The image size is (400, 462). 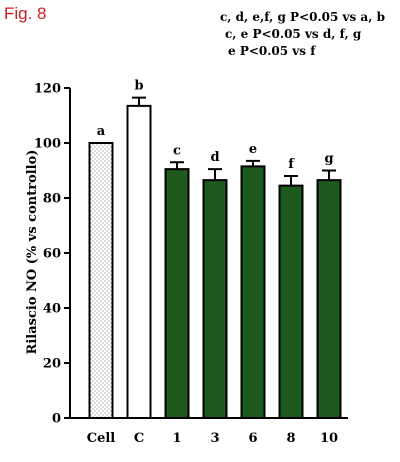 What do you see at coordinates (47, 144) in the screenshot?
I see `y-tick-label: 100` at bounding box center [47, 144].